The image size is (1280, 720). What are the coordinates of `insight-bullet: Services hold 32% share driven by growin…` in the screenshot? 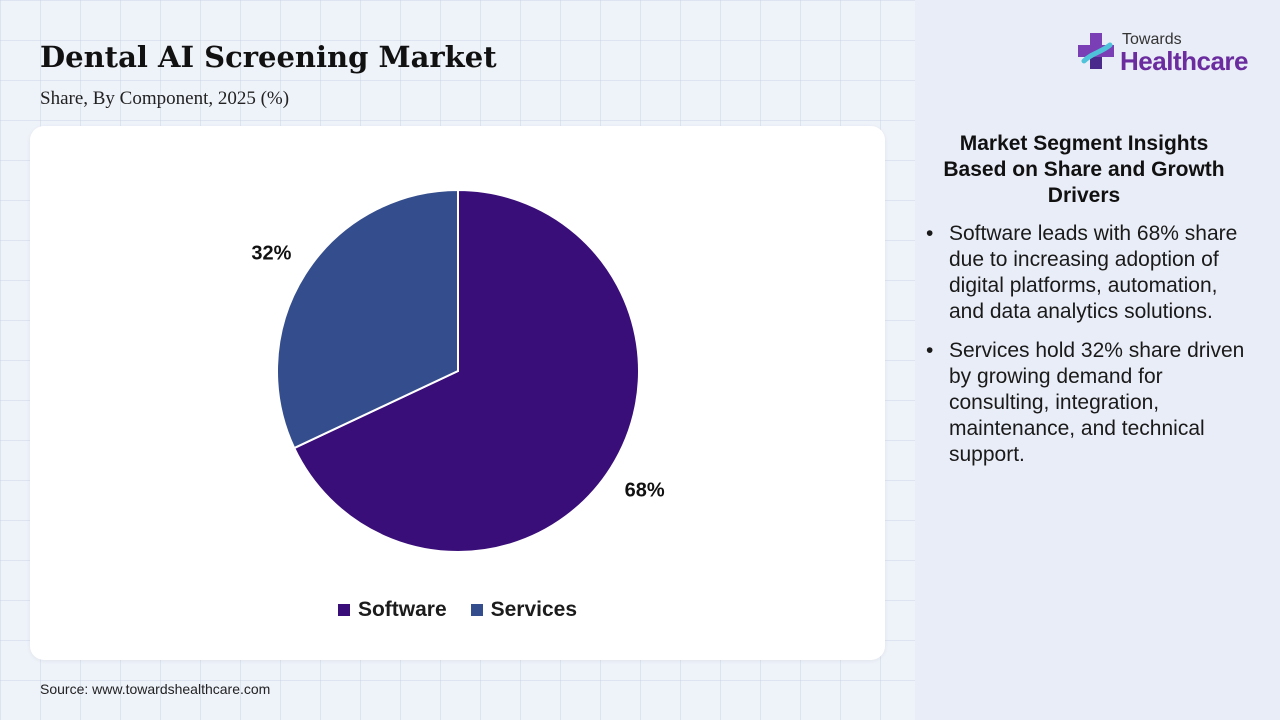 It's located at (1090, 403).